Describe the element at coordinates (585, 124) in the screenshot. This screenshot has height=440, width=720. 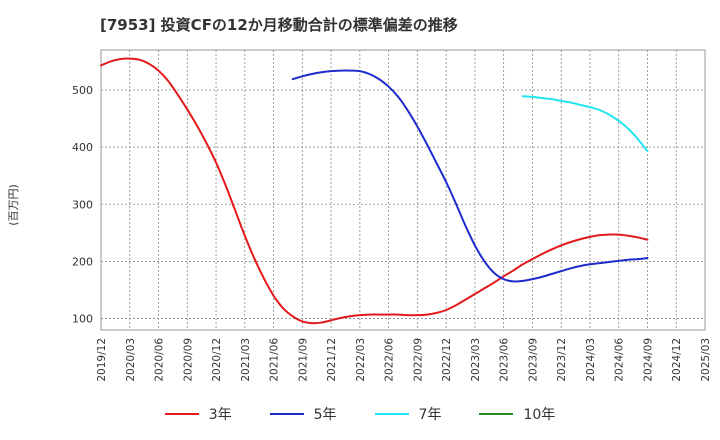
I see `series-line` at that location.